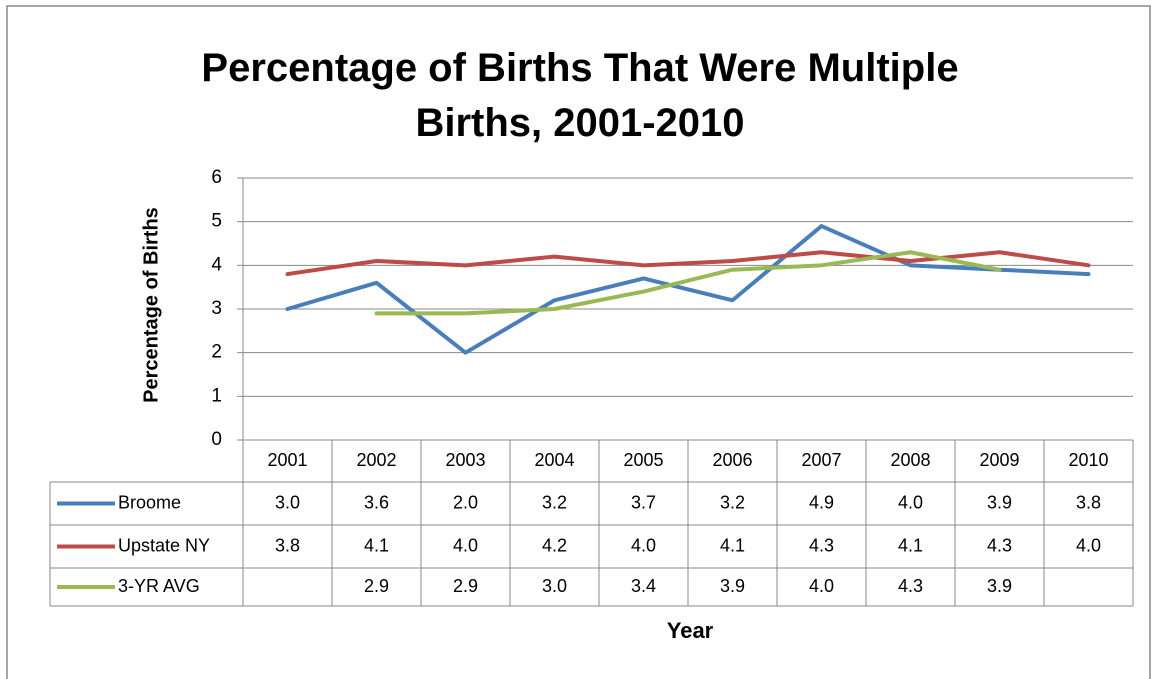 Image resolution: width=1156 pixels, height=679 pixels. I want to click on x-axis-label: Year, so click(690, 630).